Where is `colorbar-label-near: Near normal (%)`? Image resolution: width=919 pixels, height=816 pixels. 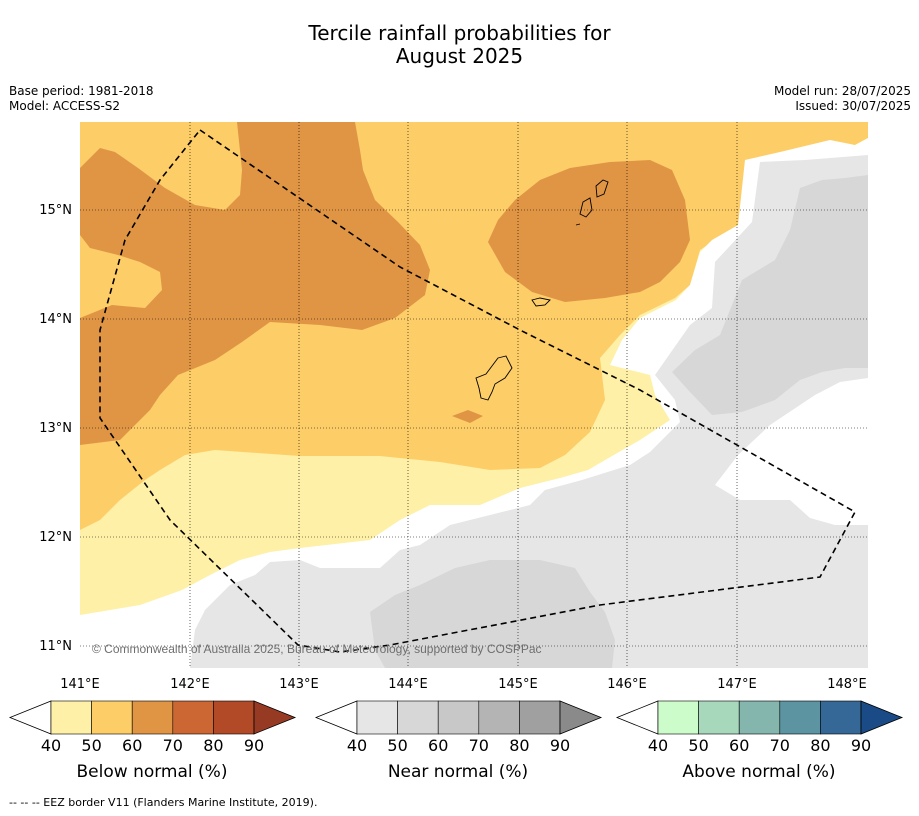
colorbar-label-near: Near normal (%) is located at coordinates (458, 772).